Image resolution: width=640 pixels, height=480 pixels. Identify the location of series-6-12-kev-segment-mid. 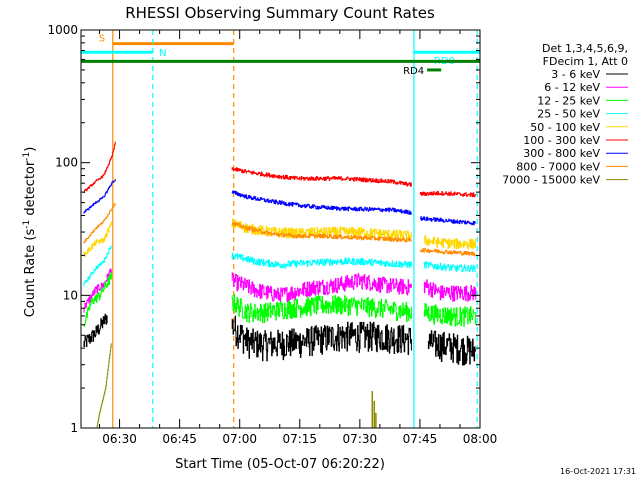
(321, 288).